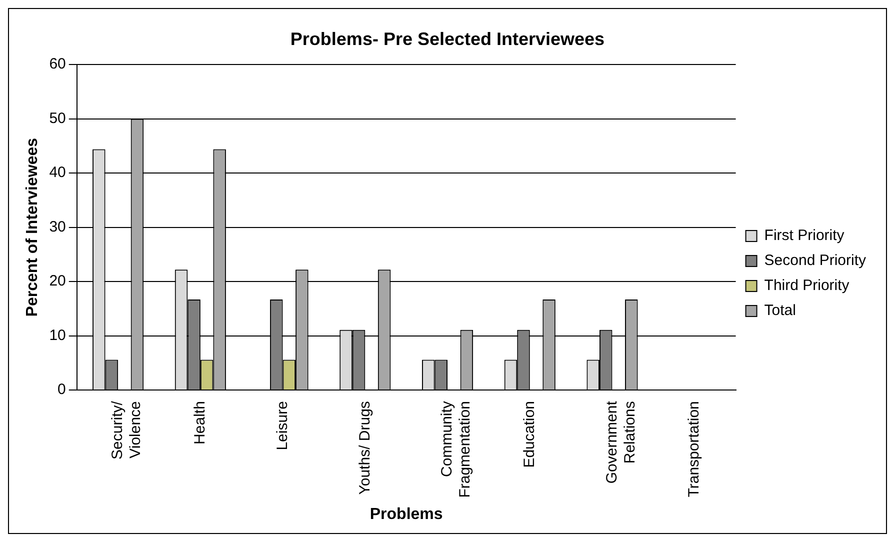  What do you see at coordinates (780, 311) in the screenshot?
I see `legend-label: Total` at bounding box center [780, 311].